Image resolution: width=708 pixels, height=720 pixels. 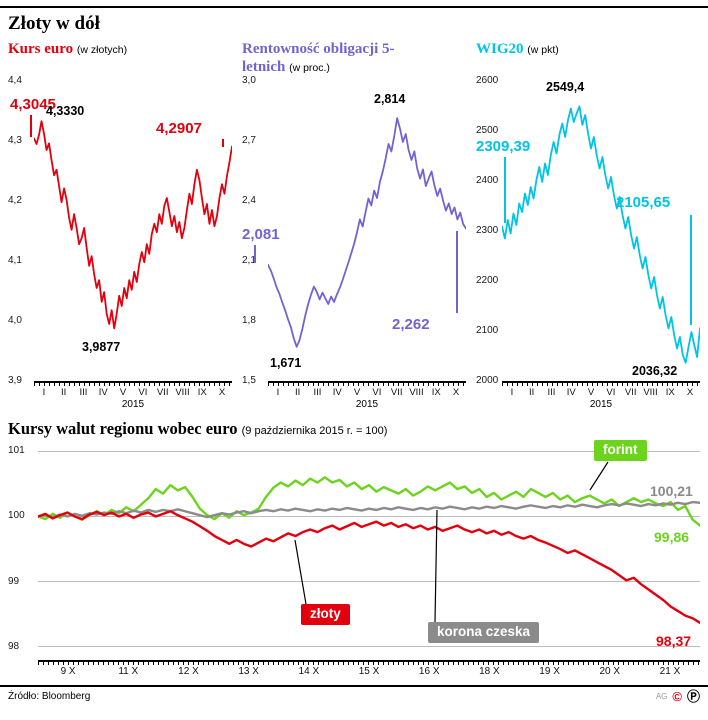 I want to click on y-tick-label: 1,5, so click(x=249, y=380).